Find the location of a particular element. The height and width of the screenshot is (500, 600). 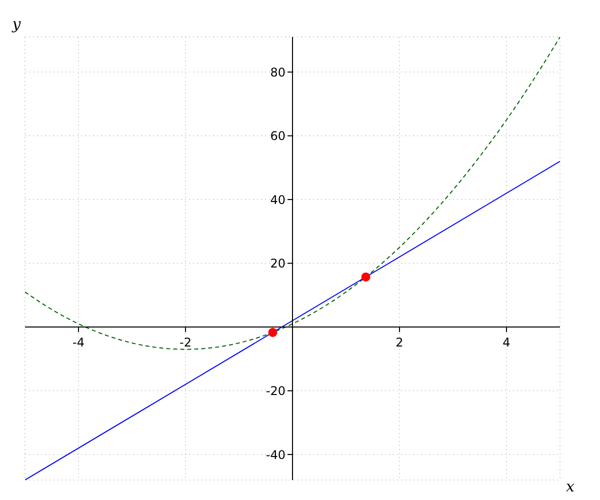

y-tick-label: 60 is located at coordinates (278, 136).